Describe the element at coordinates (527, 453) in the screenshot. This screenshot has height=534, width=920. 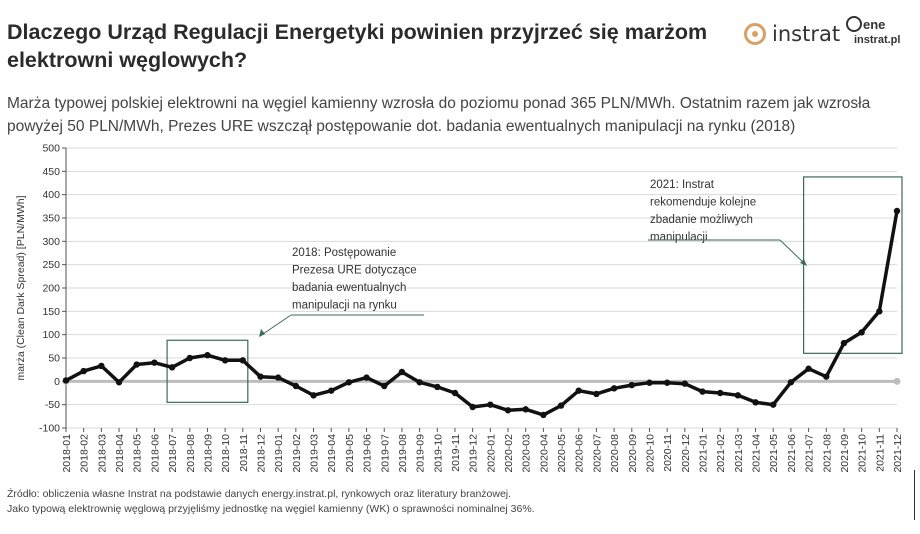
I see `x-tick-label: 2020-03` at that location.